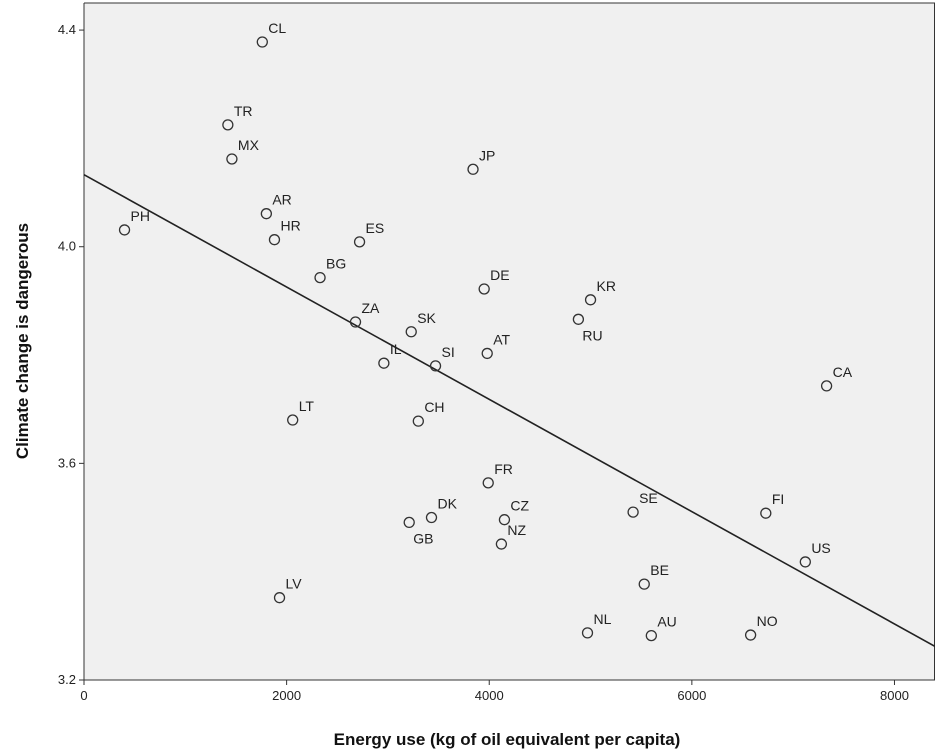  Describe the element at coordinates (249, 145) in the screenshot. I see `point-label: MX` at that location.